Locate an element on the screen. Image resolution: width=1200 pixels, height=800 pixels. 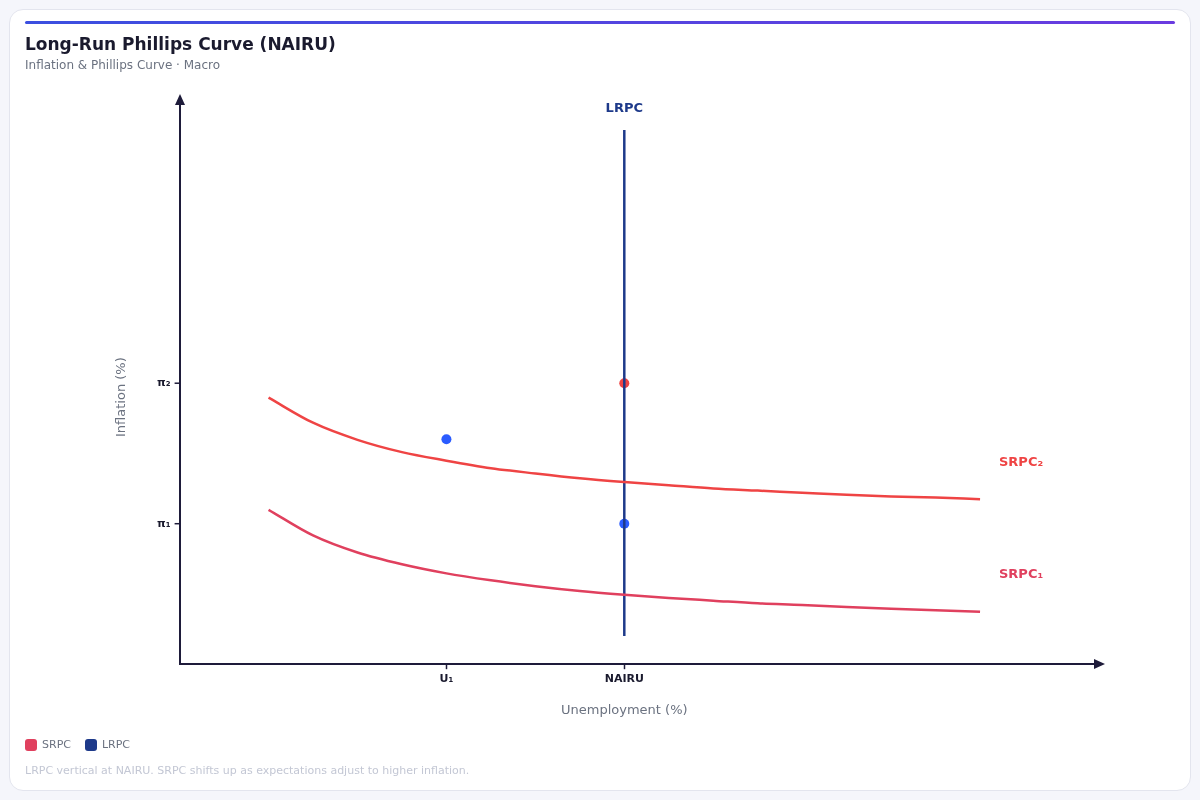
legend-label: SRPC is located at coordinates (56, 744).